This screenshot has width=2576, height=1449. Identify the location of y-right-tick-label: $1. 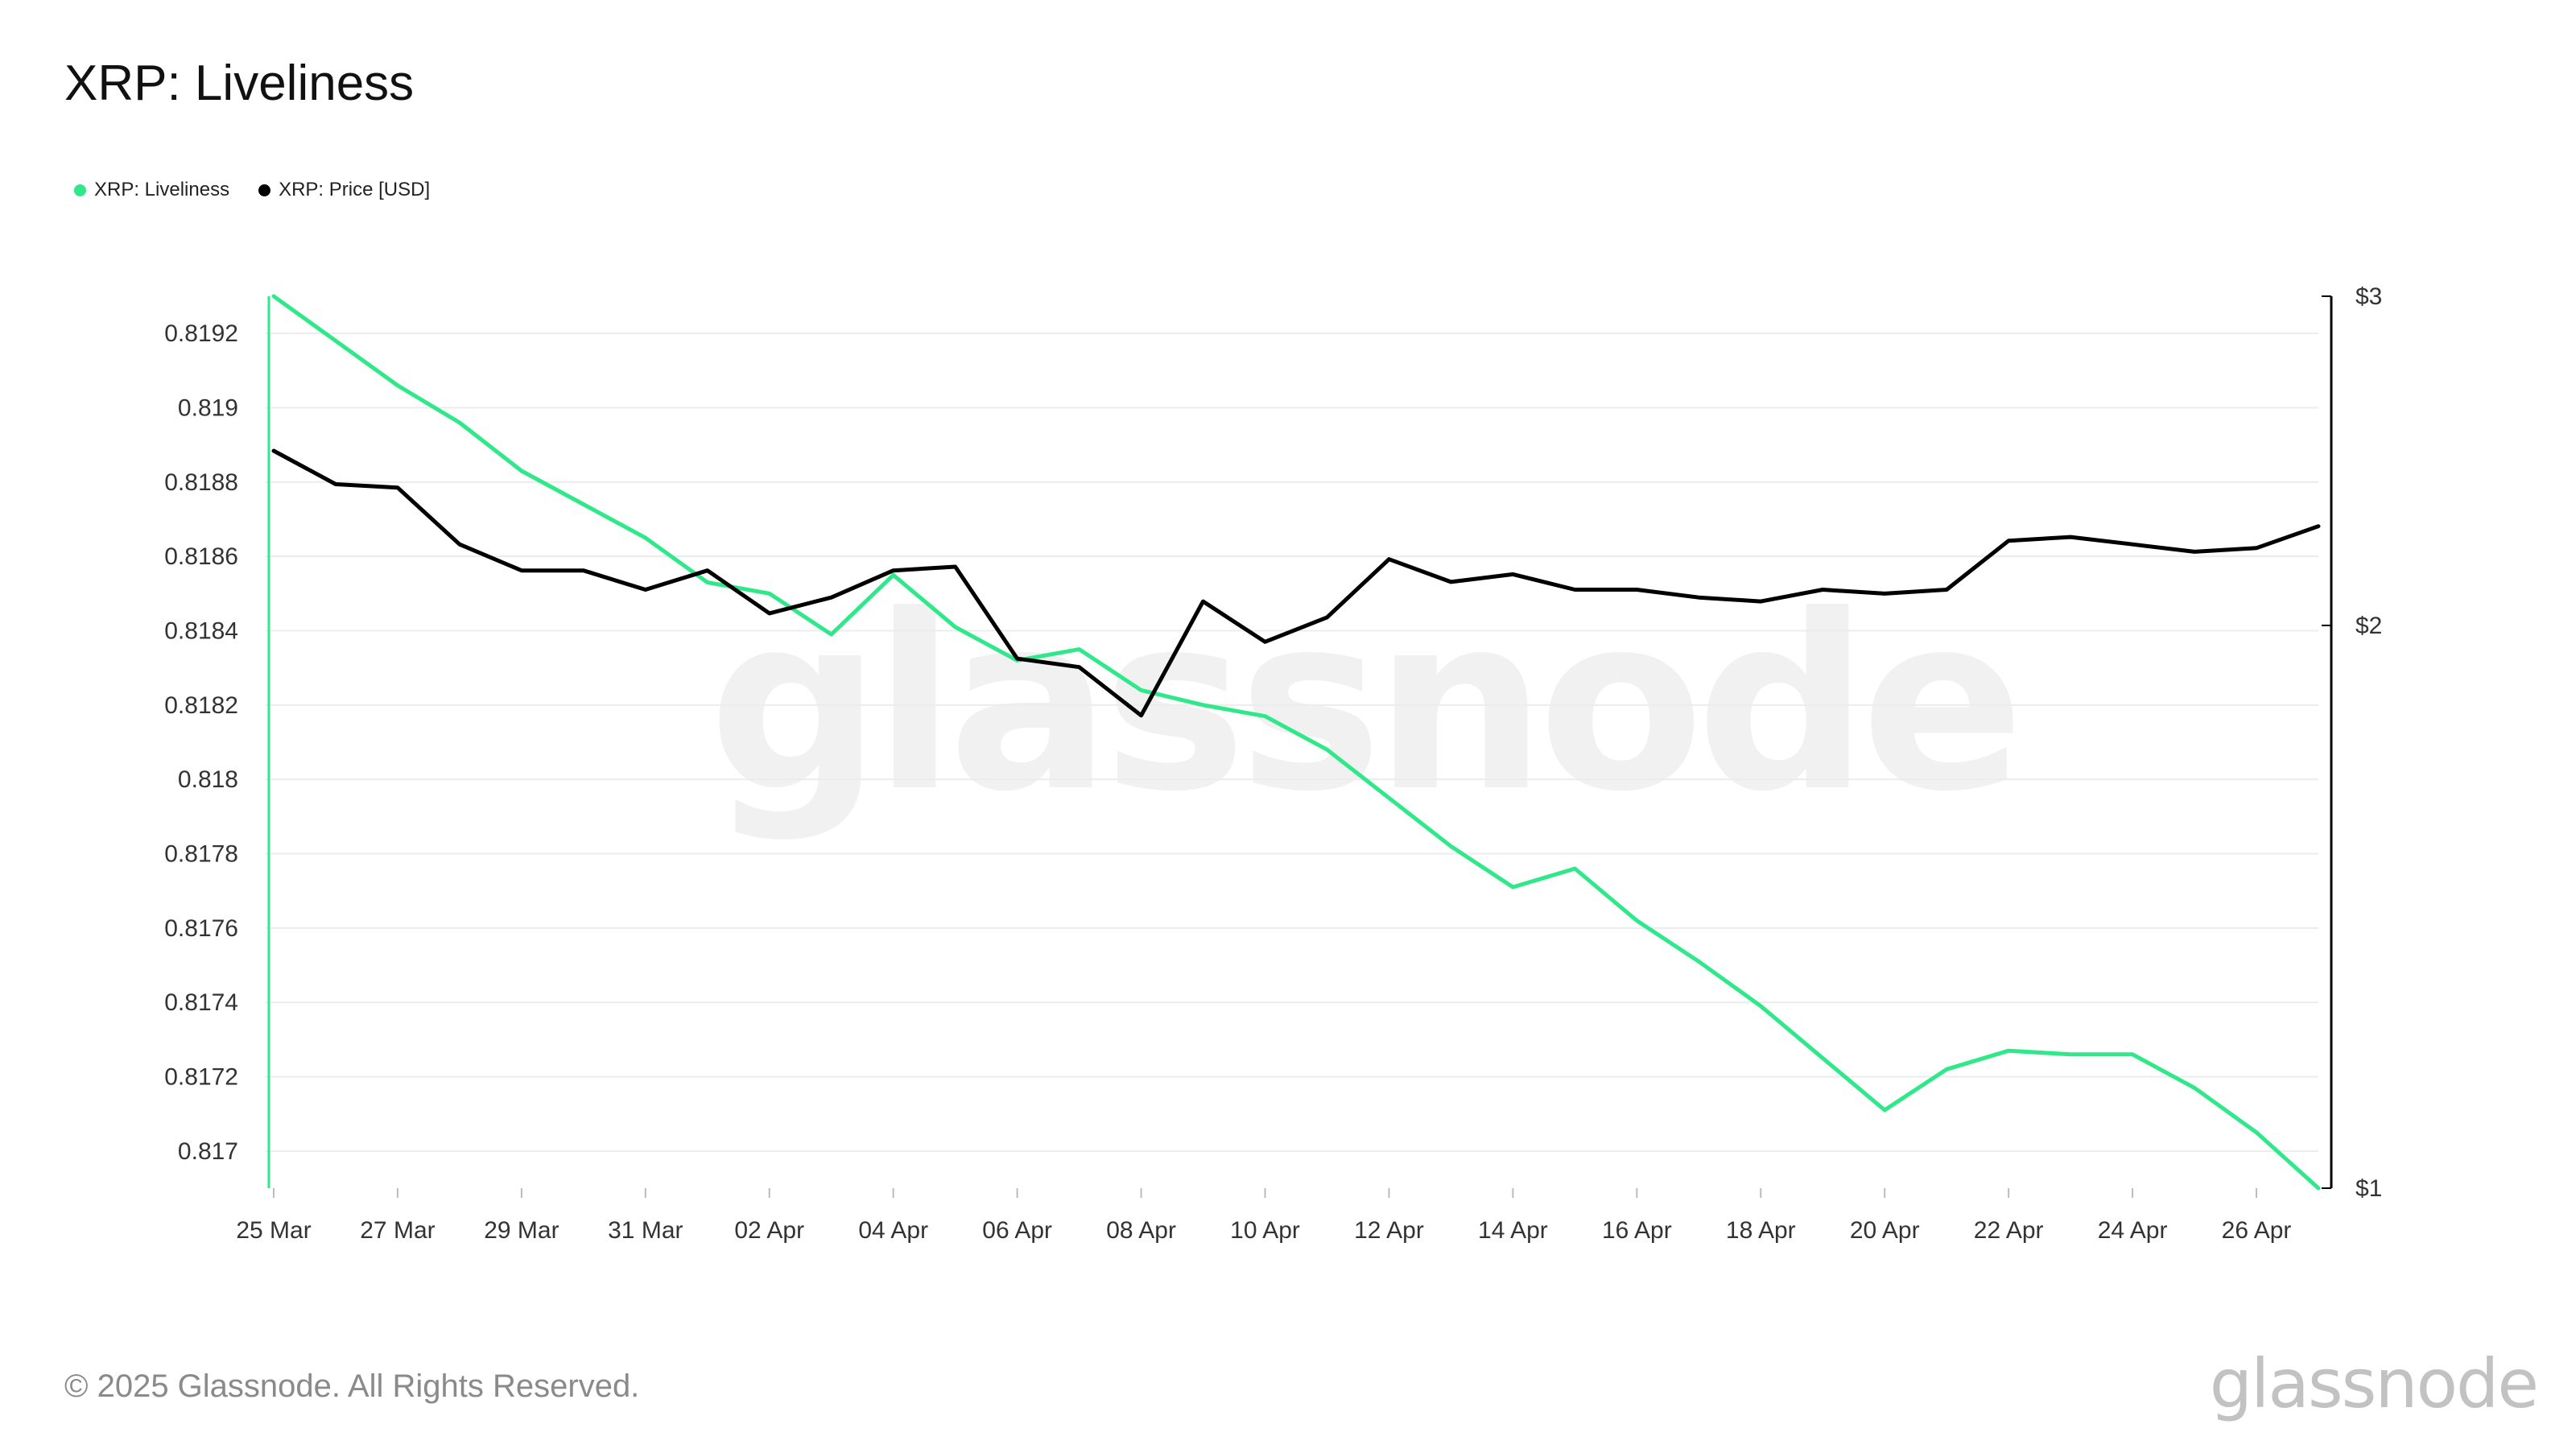
(2368, 1188).